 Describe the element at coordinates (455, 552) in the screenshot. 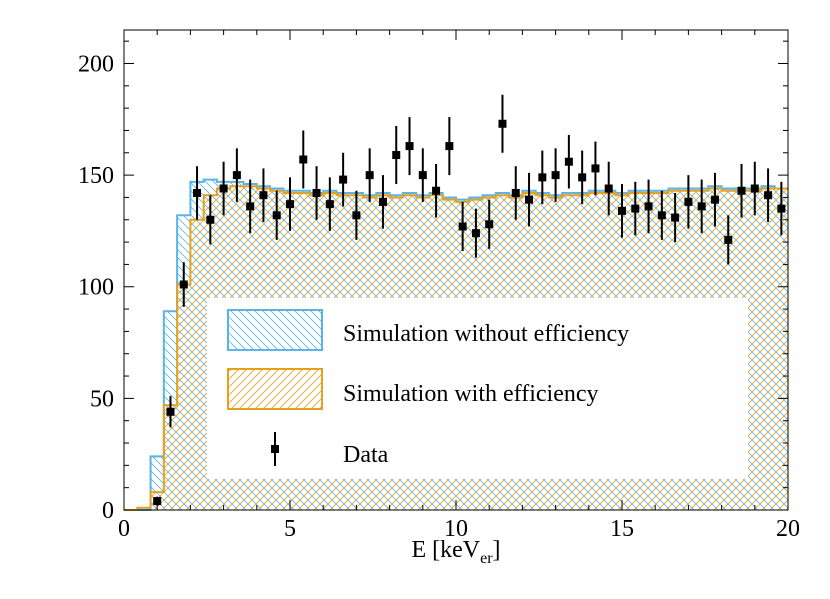

I see `x-axis-title: E [keVer]` at that location.